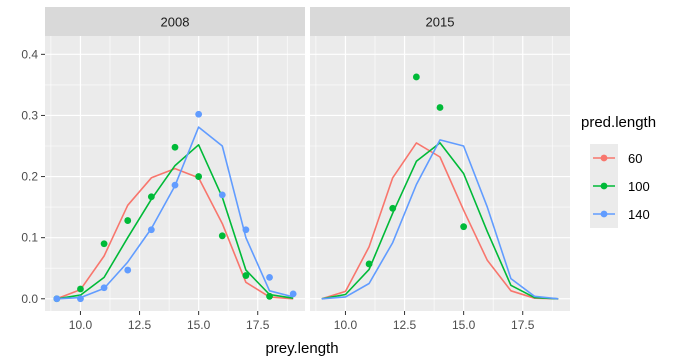  What do you see at coordinates (618, 122) in the screenshot?
I see `legend-title: pred.length` at bounding box center [618, 122].